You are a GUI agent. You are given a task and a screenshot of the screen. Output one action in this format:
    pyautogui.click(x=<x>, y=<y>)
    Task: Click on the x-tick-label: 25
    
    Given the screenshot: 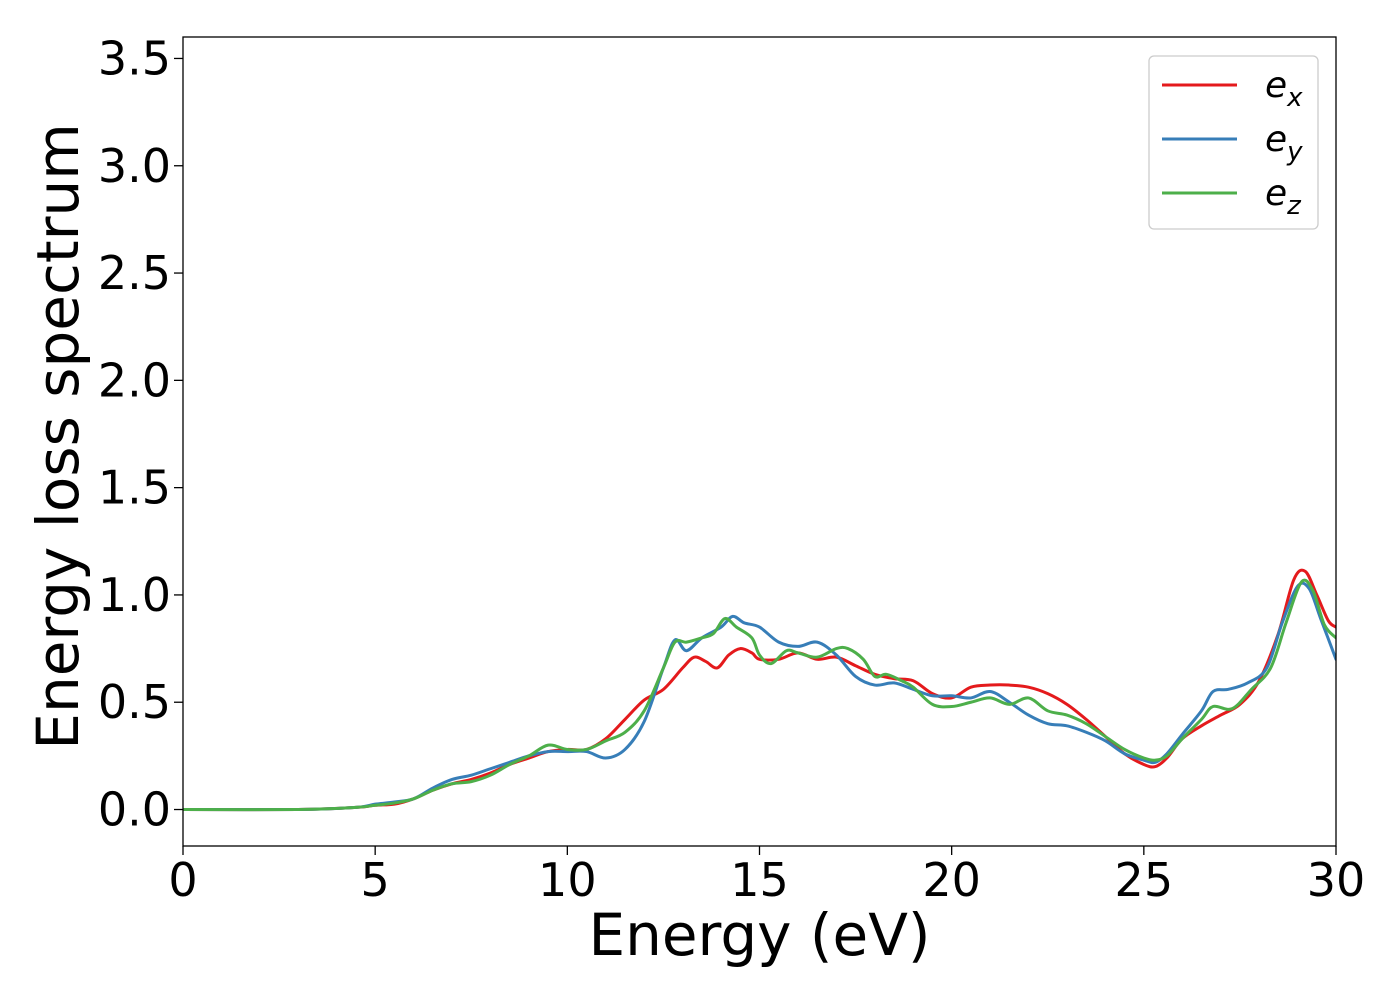 What is the action you would take?
    pyautogui.click(x=1144, y=880)
    